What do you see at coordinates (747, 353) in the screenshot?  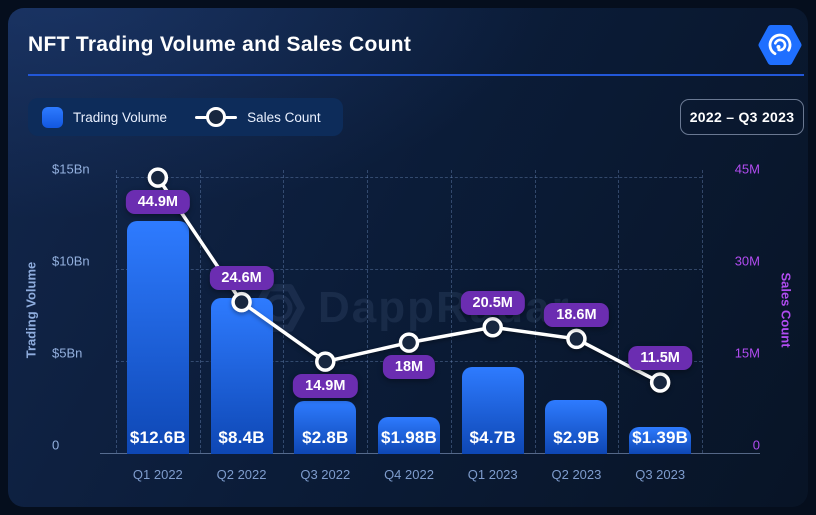 I see `right-axis-tick: 15M` at bounding box center [747, 353].